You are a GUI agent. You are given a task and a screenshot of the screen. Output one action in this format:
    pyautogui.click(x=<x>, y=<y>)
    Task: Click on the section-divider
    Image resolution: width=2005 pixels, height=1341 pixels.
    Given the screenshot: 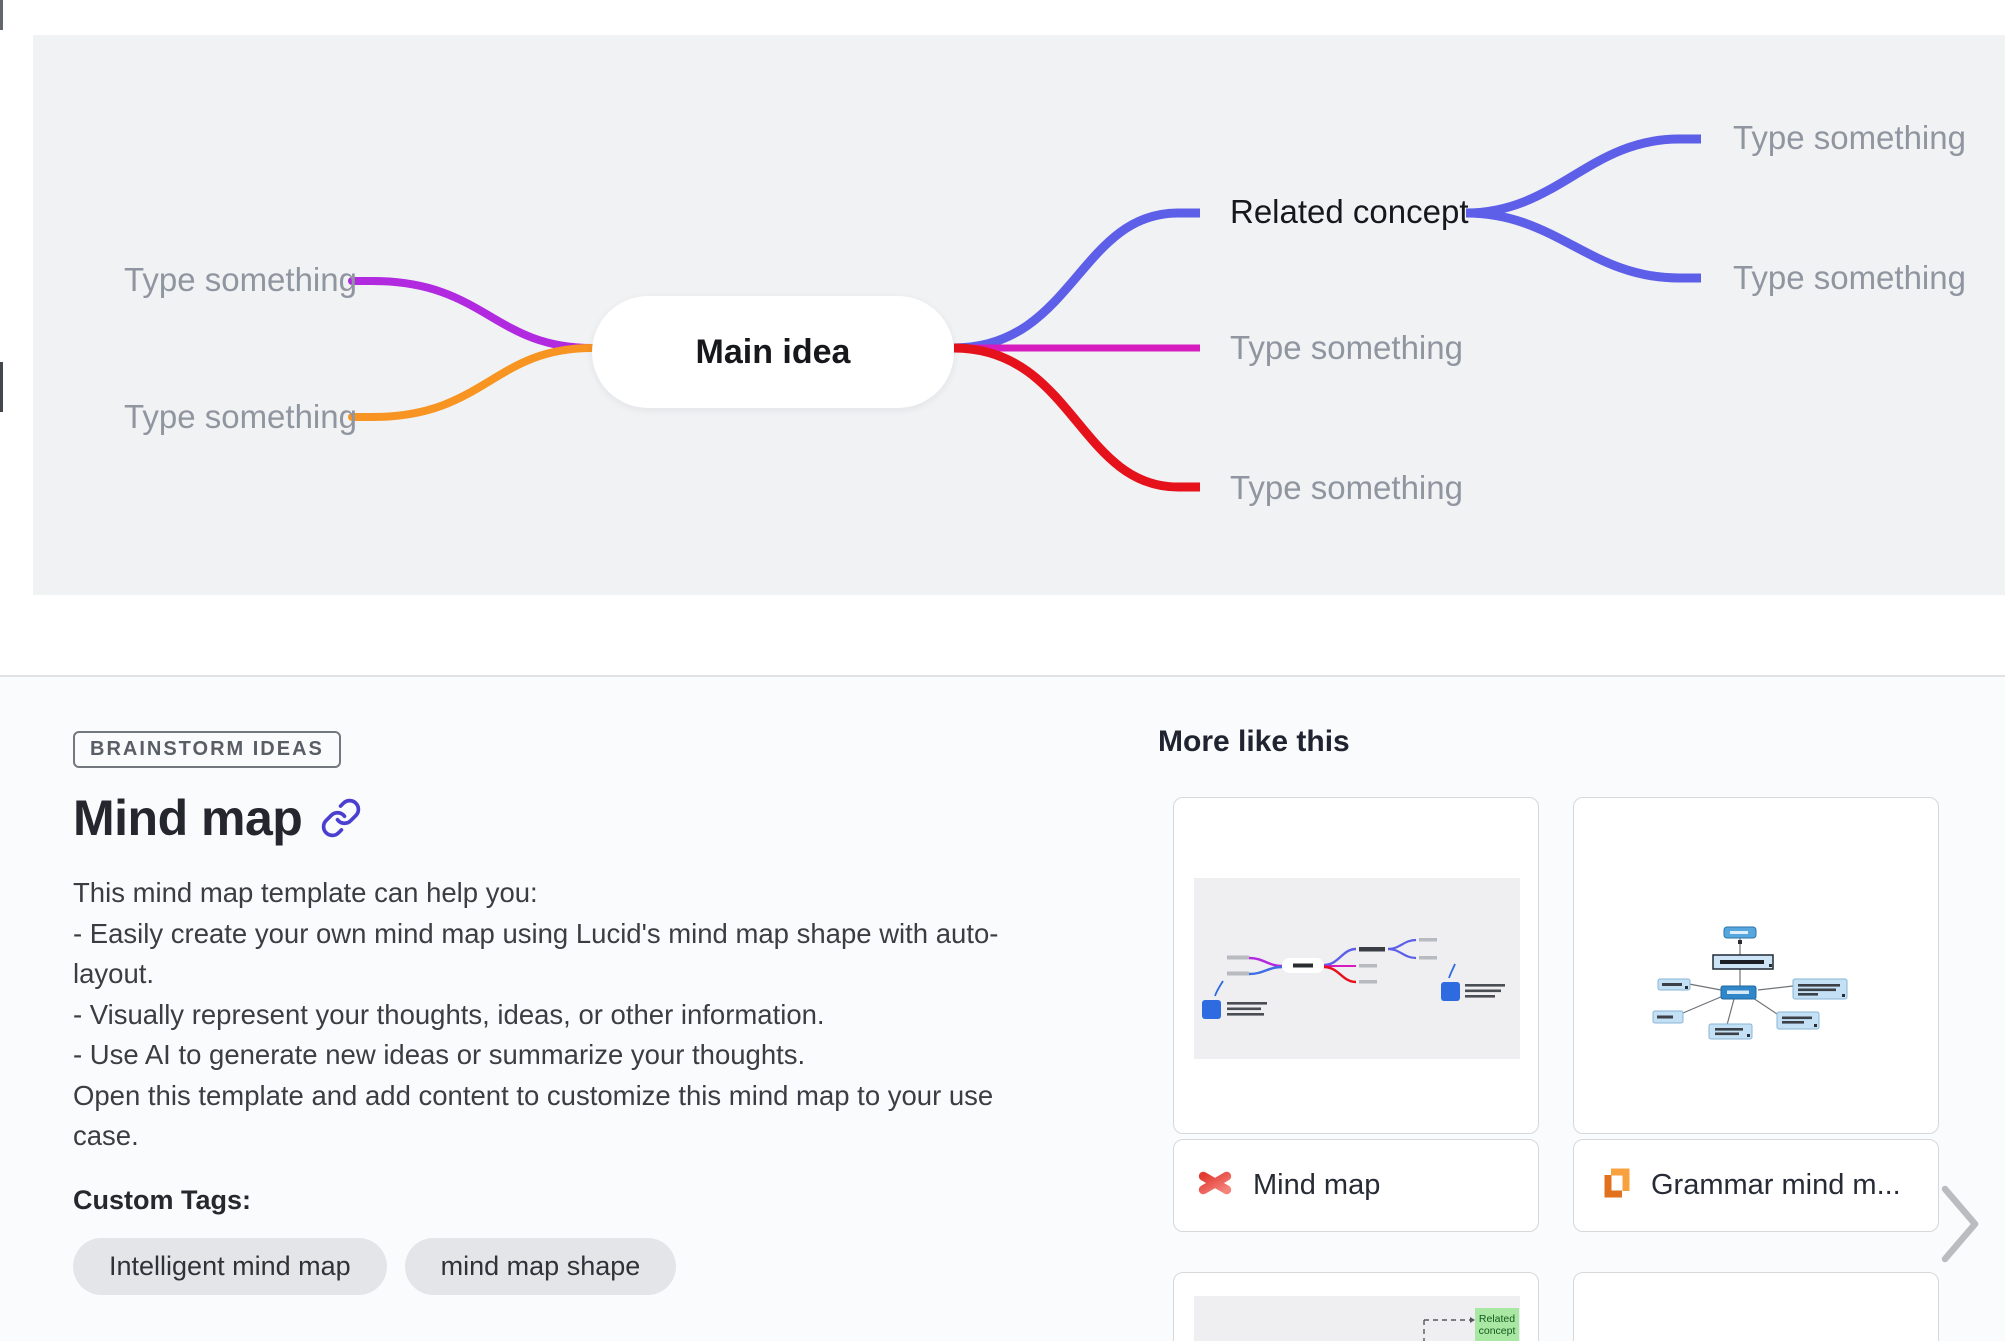 What is the action you would take?
    pyautogui.click(x=1002, y=676)
    